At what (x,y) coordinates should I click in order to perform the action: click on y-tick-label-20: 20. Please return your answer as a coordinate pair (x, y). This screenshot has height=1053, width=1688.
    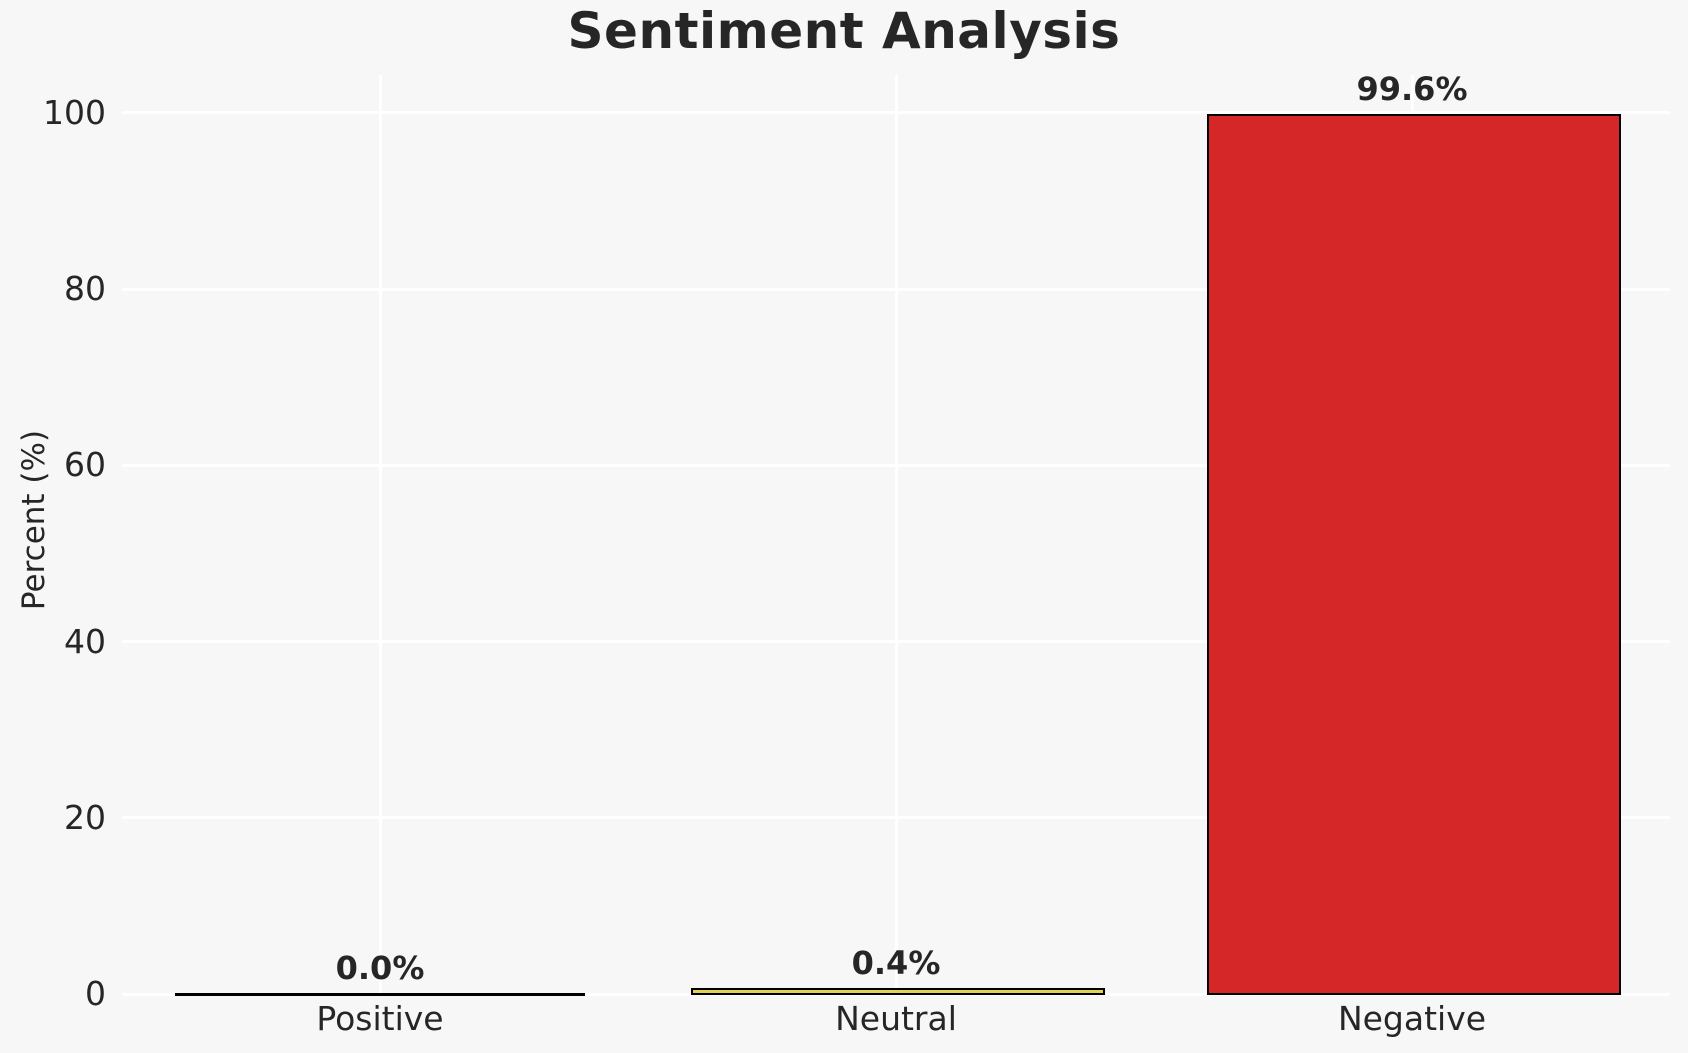
    Looking at the image, I should click on (85, 817).